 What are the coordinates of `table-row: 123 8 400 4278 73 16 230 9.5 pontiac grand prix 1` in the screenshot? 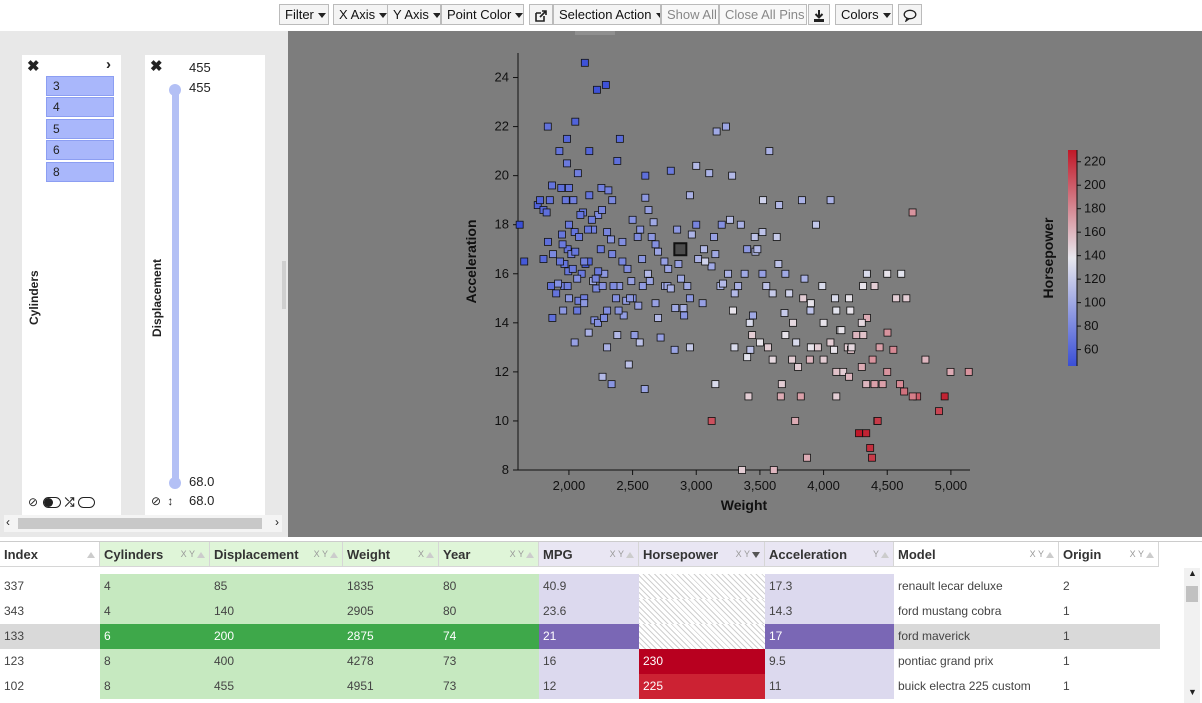 It's located at (580, 661).